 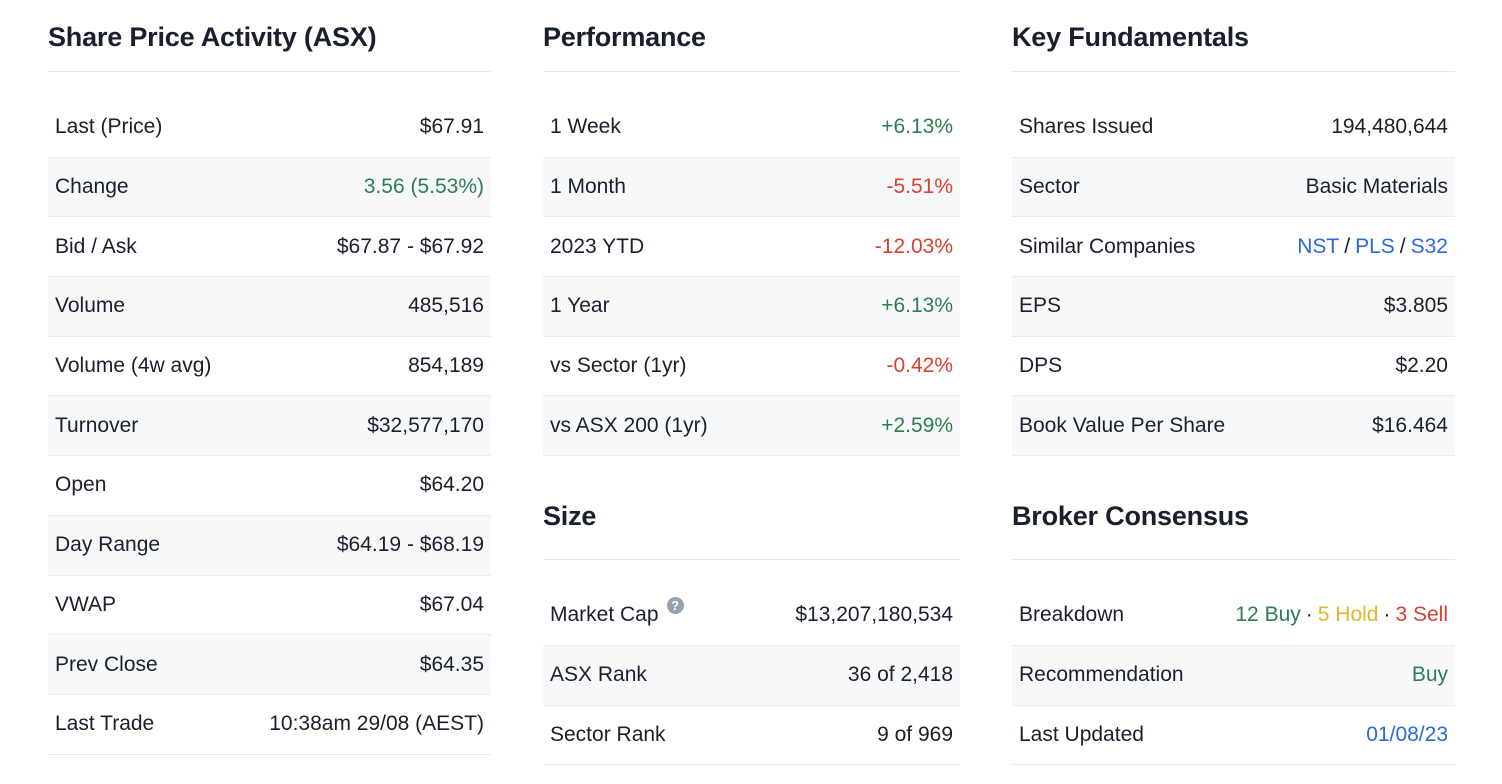 I want to click on table-row: Change 3.56 (5.53%), so click(x=269, y=187).